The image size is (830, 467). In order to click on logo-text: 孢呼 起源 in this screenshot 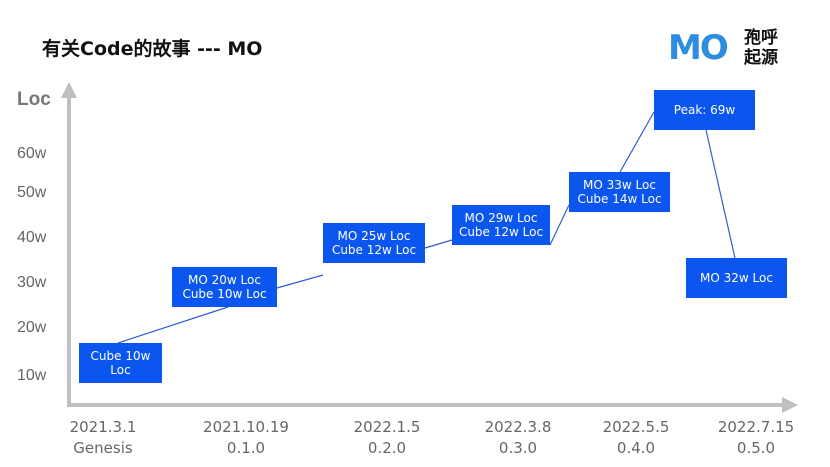, I will do `click(761, 48)`.